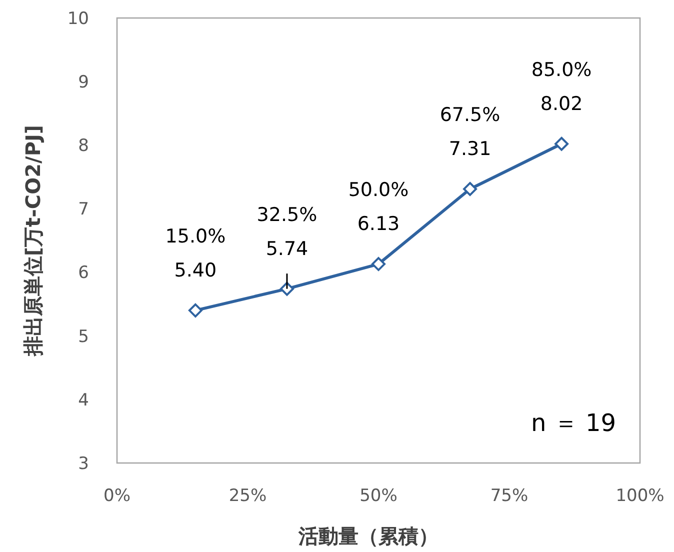 This screenshot has height=552, width=674. Describe the element at coordinates (247, 496) in the screenshot. I see `x-tick-label: 25%` at that location.